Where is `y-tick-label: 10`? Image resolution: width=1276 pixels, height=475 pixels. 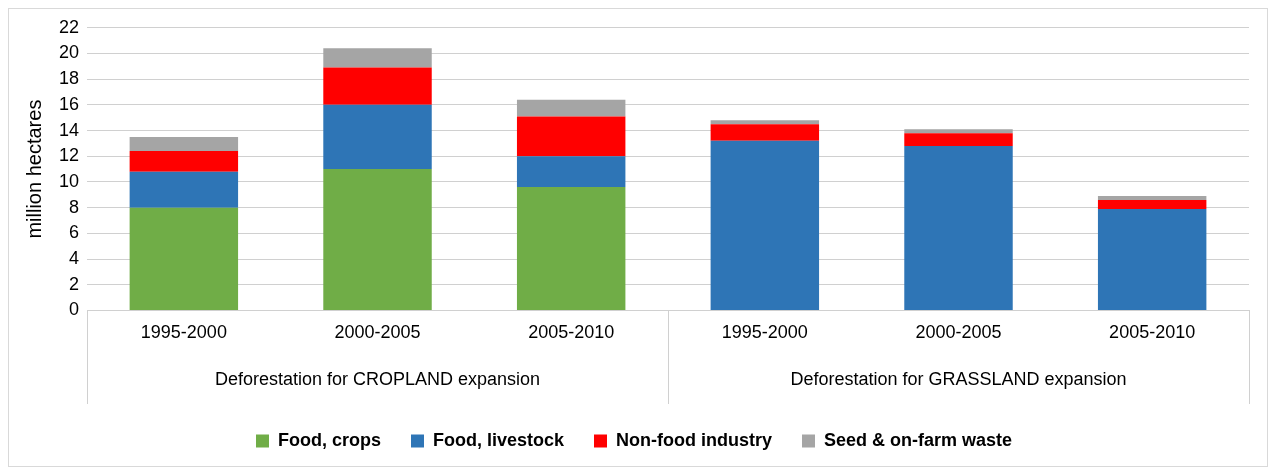 y-tick-label: 10 is located at coordinates (69, 180).